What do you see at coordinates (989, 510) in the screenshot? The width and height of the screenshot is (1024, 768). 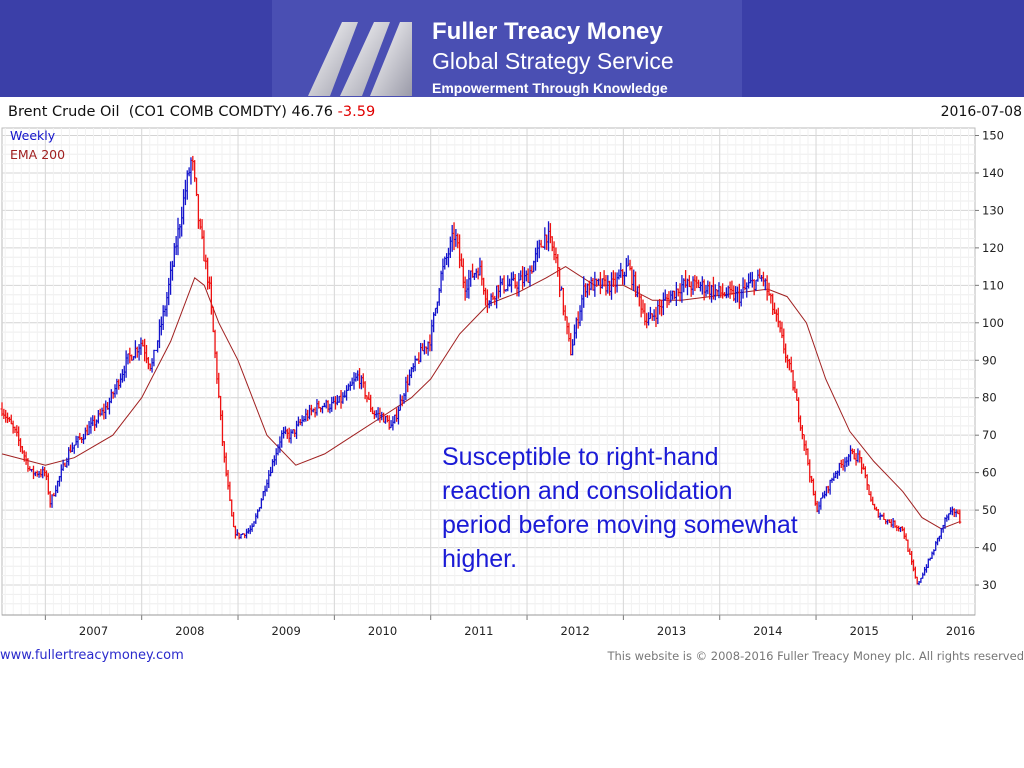 I see `y-tick-label: 50` at bounding box center [989, 510].